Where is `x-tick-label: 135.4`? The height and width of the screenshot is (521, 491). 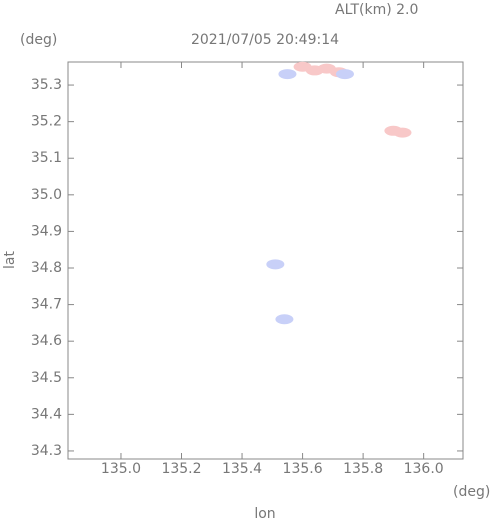
x-tick-label: 135.4 is located at coordinates (242, 469).